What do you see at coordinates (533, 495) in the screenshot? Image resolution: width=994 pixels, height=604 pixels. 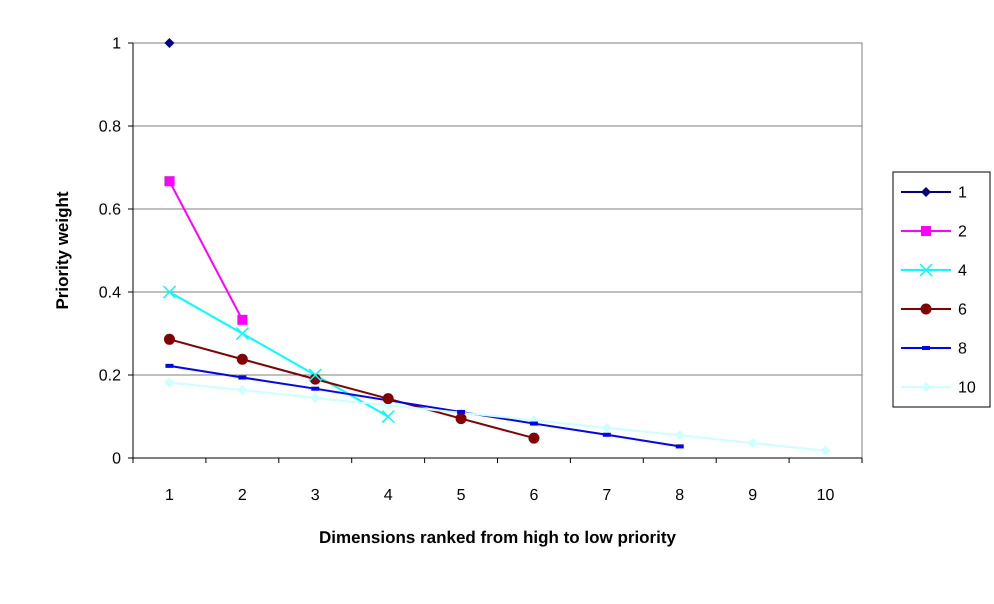 I see `x-tick-label: 6` at bounding box center [533, 495].